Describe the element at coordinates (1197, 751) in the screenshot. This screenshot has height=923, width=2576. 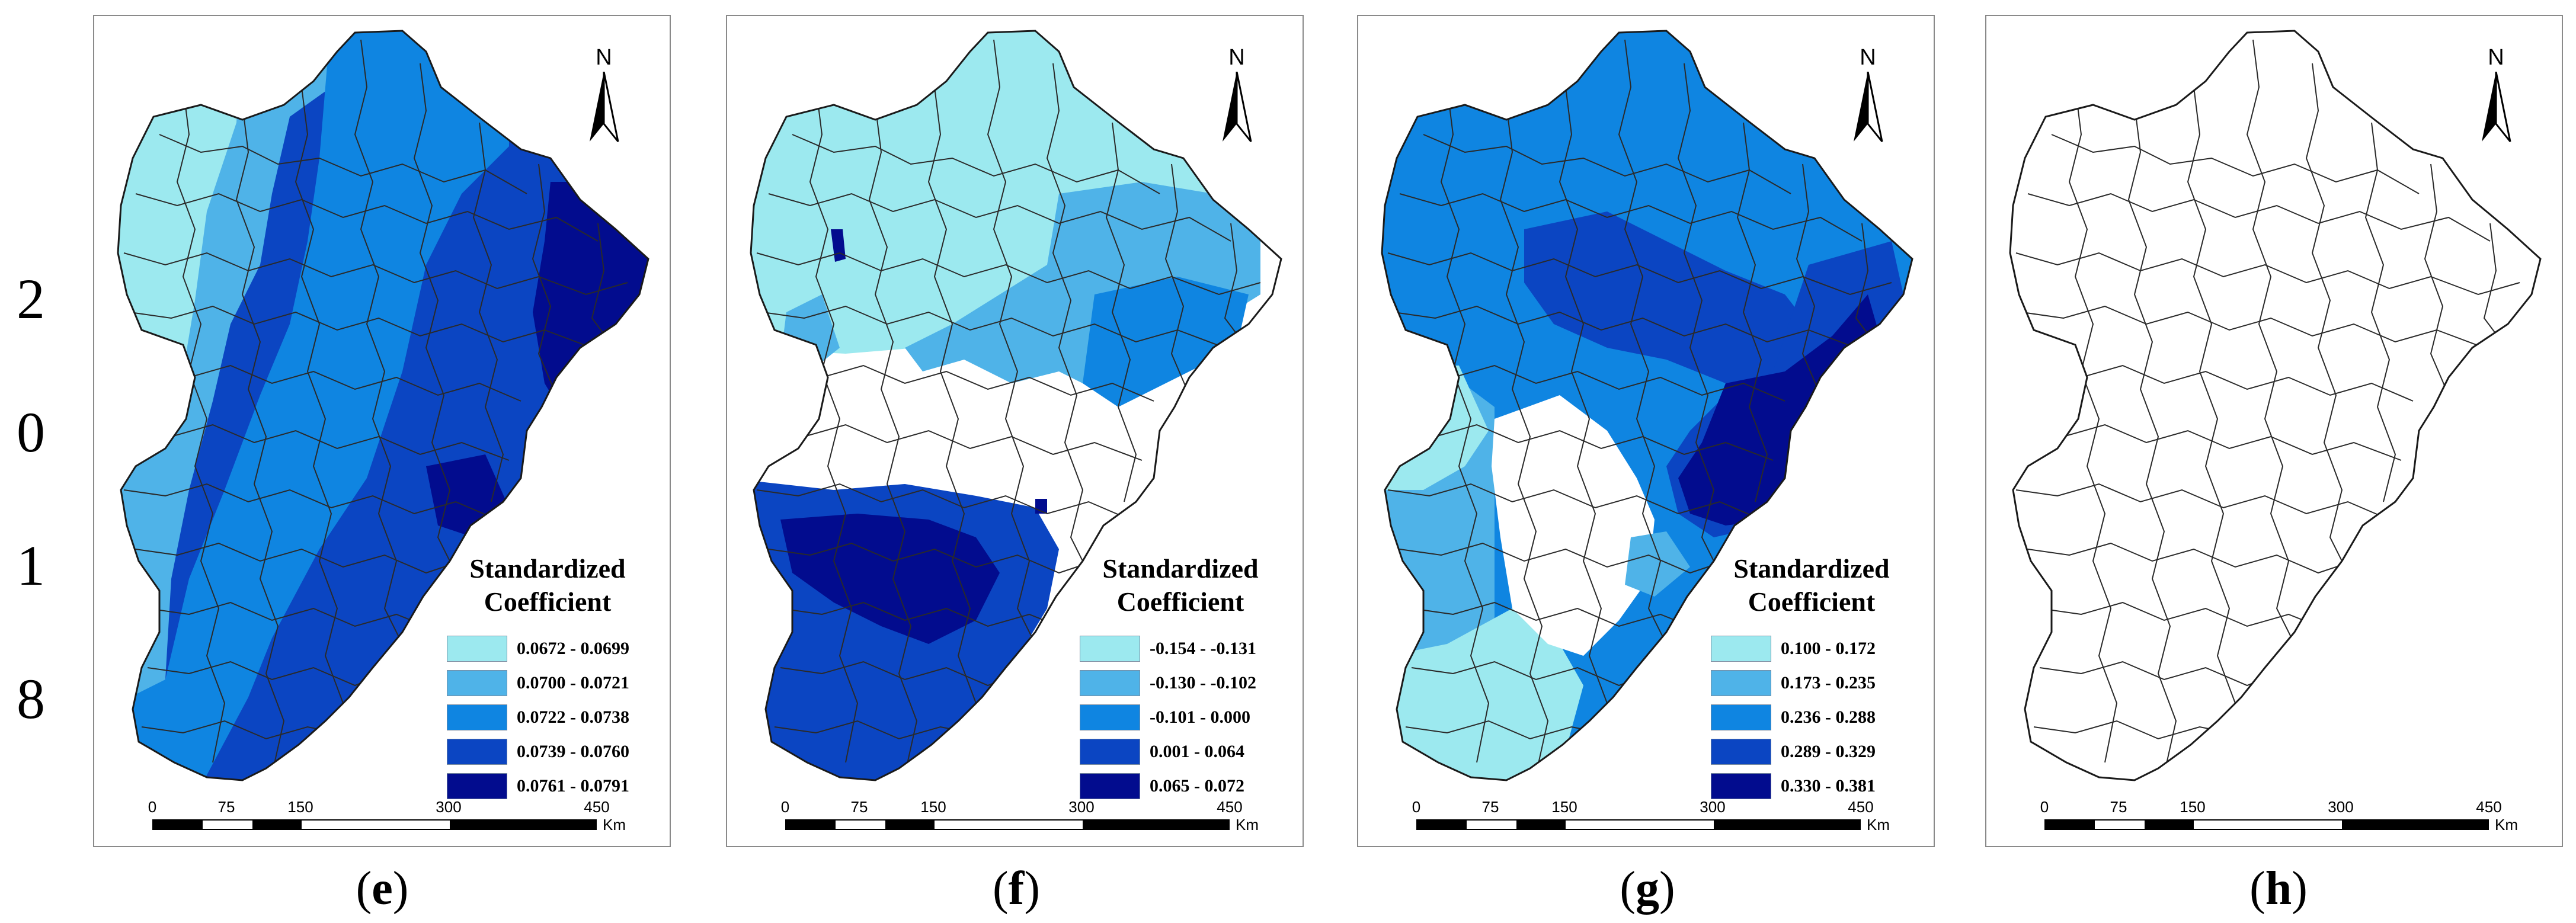
I see `legend-label: 0.001 - 0.064` at that location.